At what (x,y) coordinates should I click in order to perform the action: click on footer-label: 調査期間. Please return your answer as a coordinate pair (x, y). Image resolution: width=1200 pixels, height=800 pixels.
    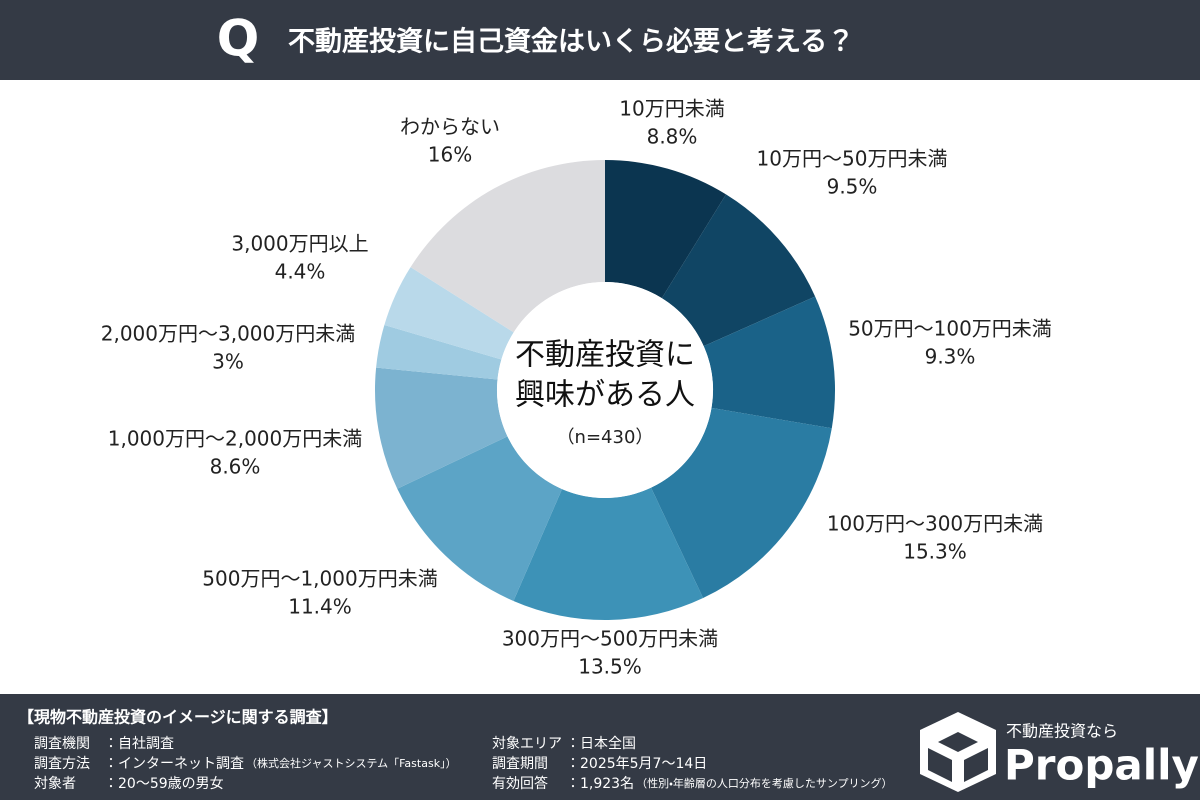
    Looking at the image, I should click on (520, 764).